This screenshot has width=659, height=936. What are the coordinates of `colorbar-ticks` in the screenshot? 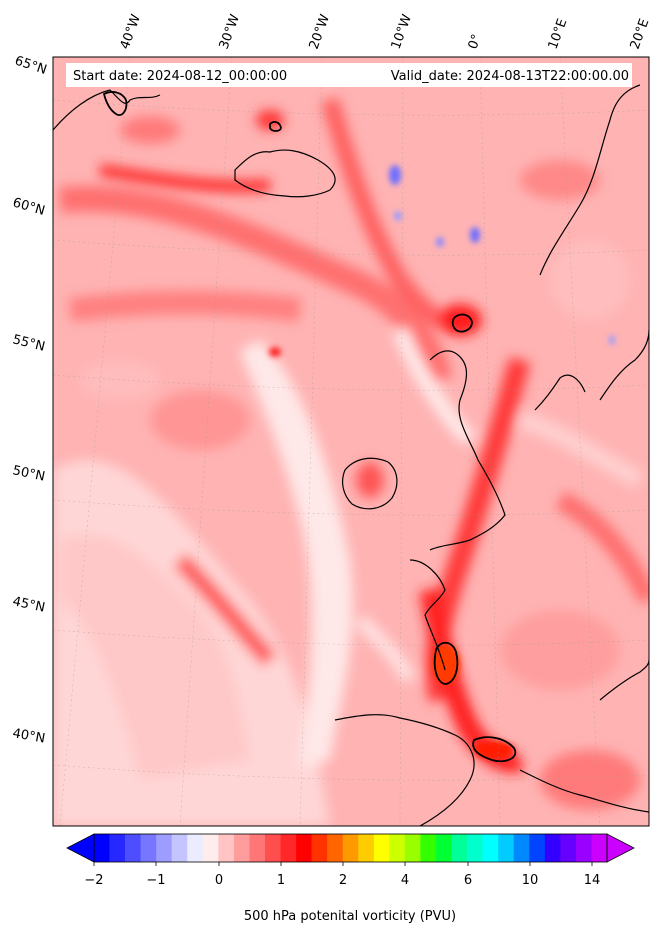 It's located at (343, 864).